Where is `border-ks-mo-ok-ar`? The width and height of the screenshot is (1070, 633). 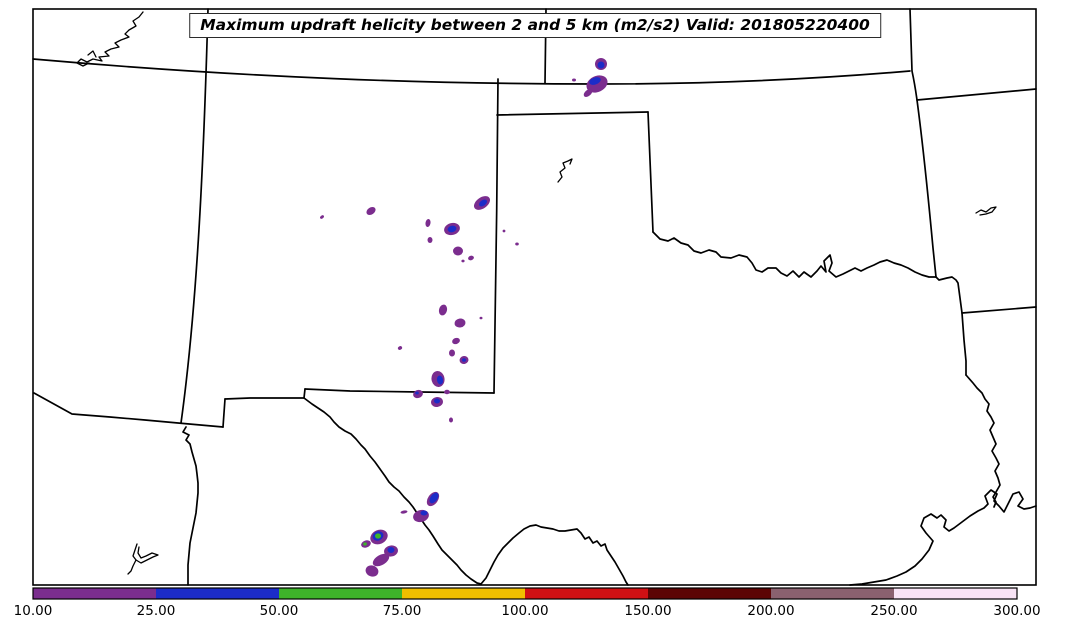
border-ks-mo-ok-ar is located at coordinates (923, 143).